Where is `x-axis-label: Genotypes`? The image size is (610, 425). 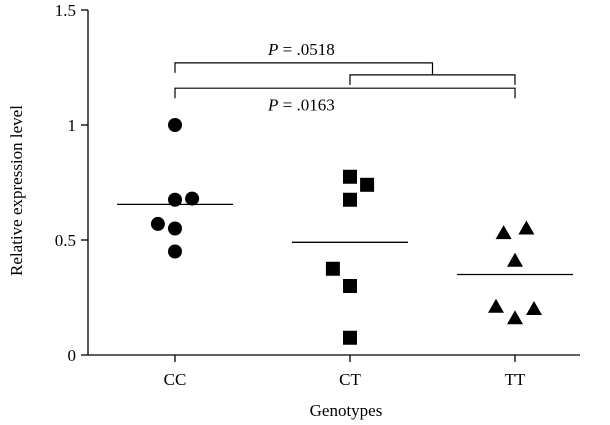
x-axis-label: Genotypes is located at coordinates (346, 410).